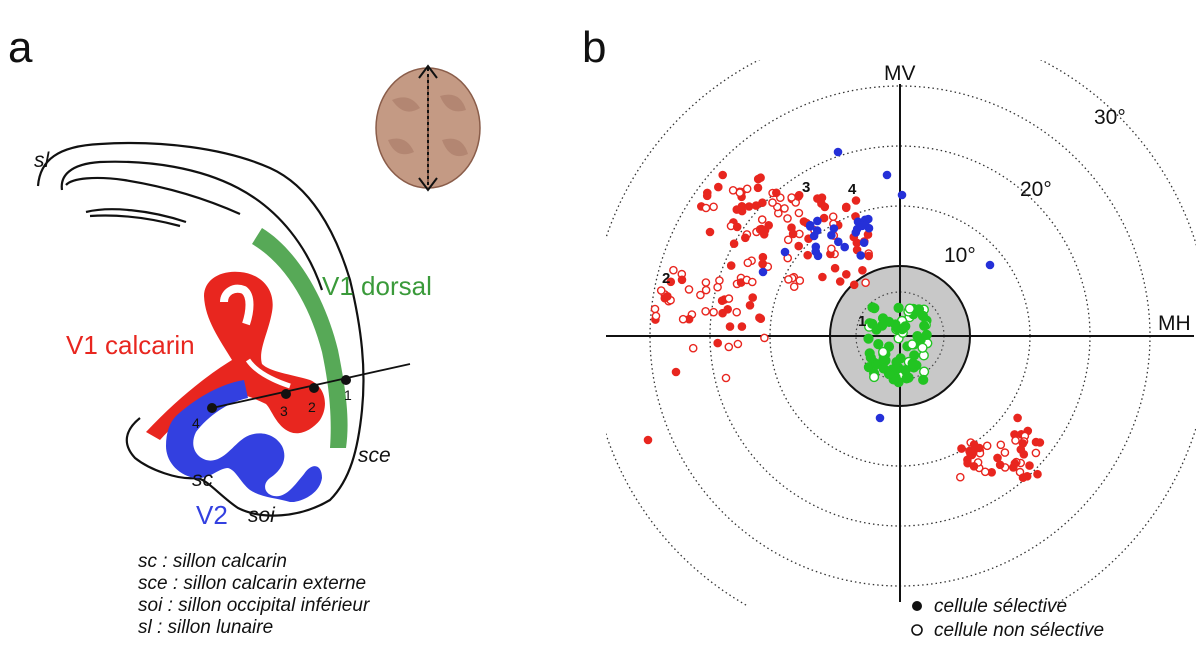 The width and height of the screenshot is (1198, 663). What do you see at coordinates (917, 606) in the screenshot?
I see `filled-dot-icon` at bounding box center [917, 606].